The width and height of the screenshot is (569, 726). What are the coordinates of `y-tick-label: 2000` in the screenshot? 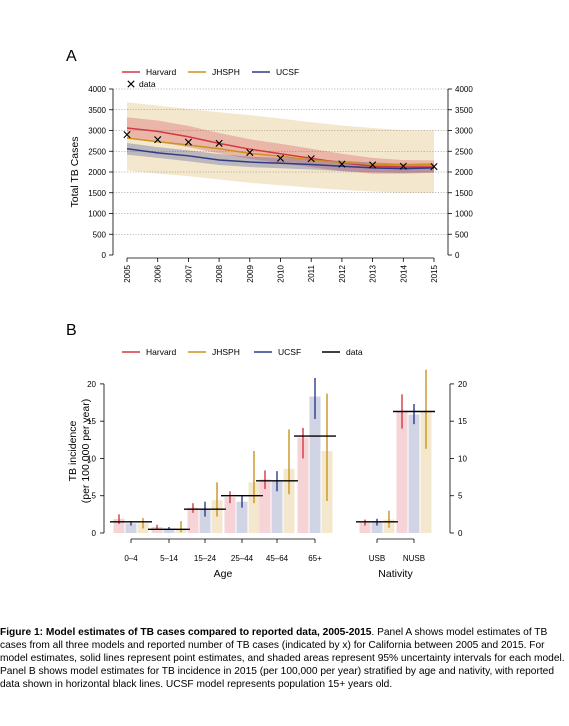 It's located at (97, 172).